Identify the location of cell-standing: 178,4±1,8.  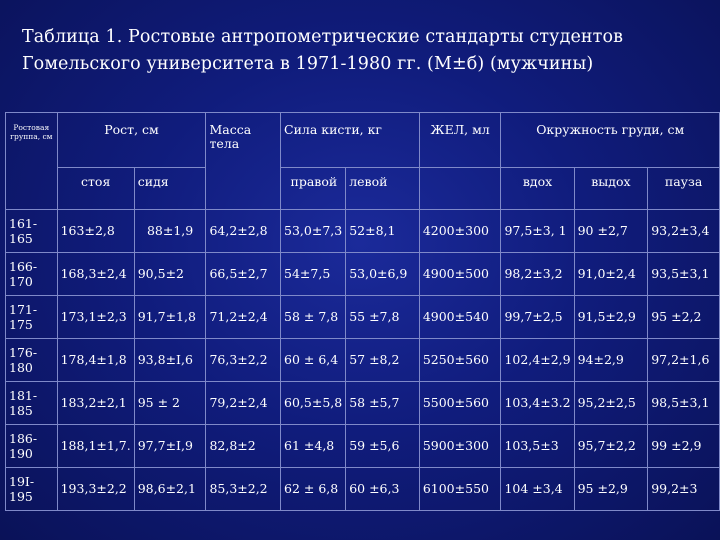
(95, 360).